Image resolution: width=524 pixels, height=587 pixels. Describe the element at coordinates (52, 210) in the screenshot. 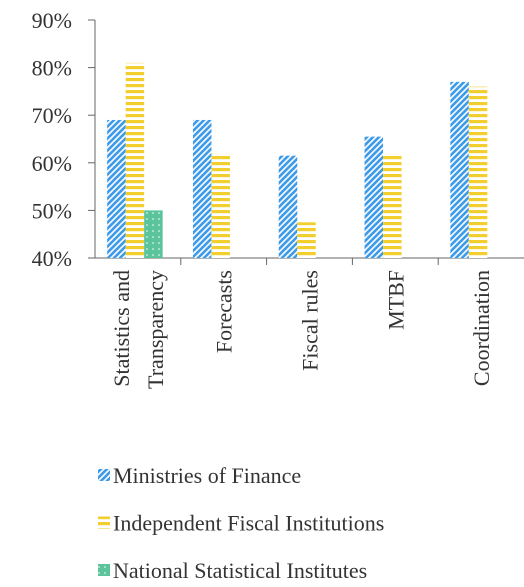

I see `y-tick-label: 50%` at that location.